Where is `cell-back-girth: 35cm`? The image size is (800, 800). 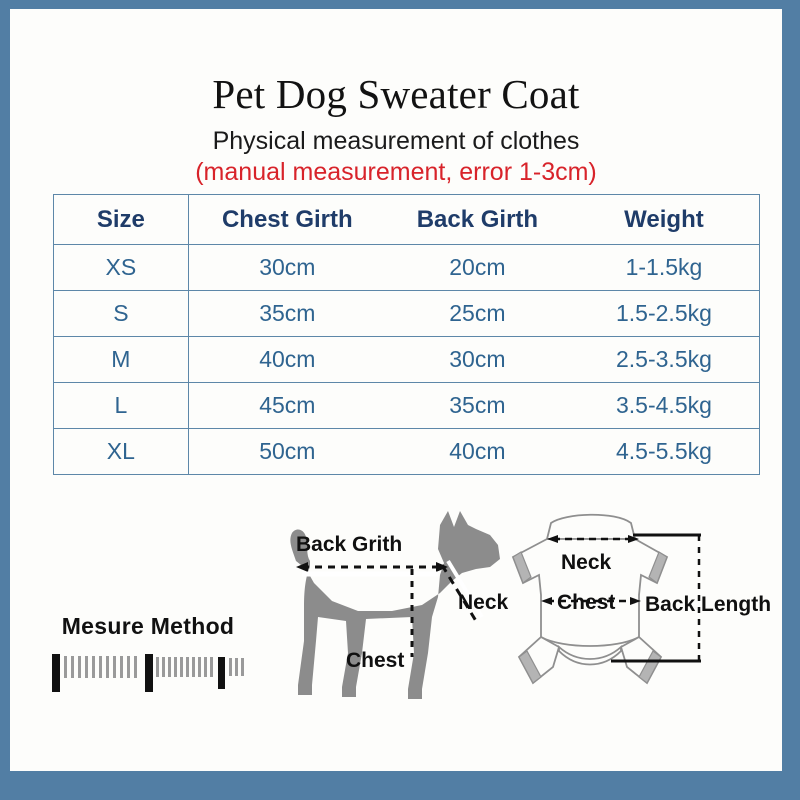 cell-back-girth: 35cm is located at coordinates (477, 405).